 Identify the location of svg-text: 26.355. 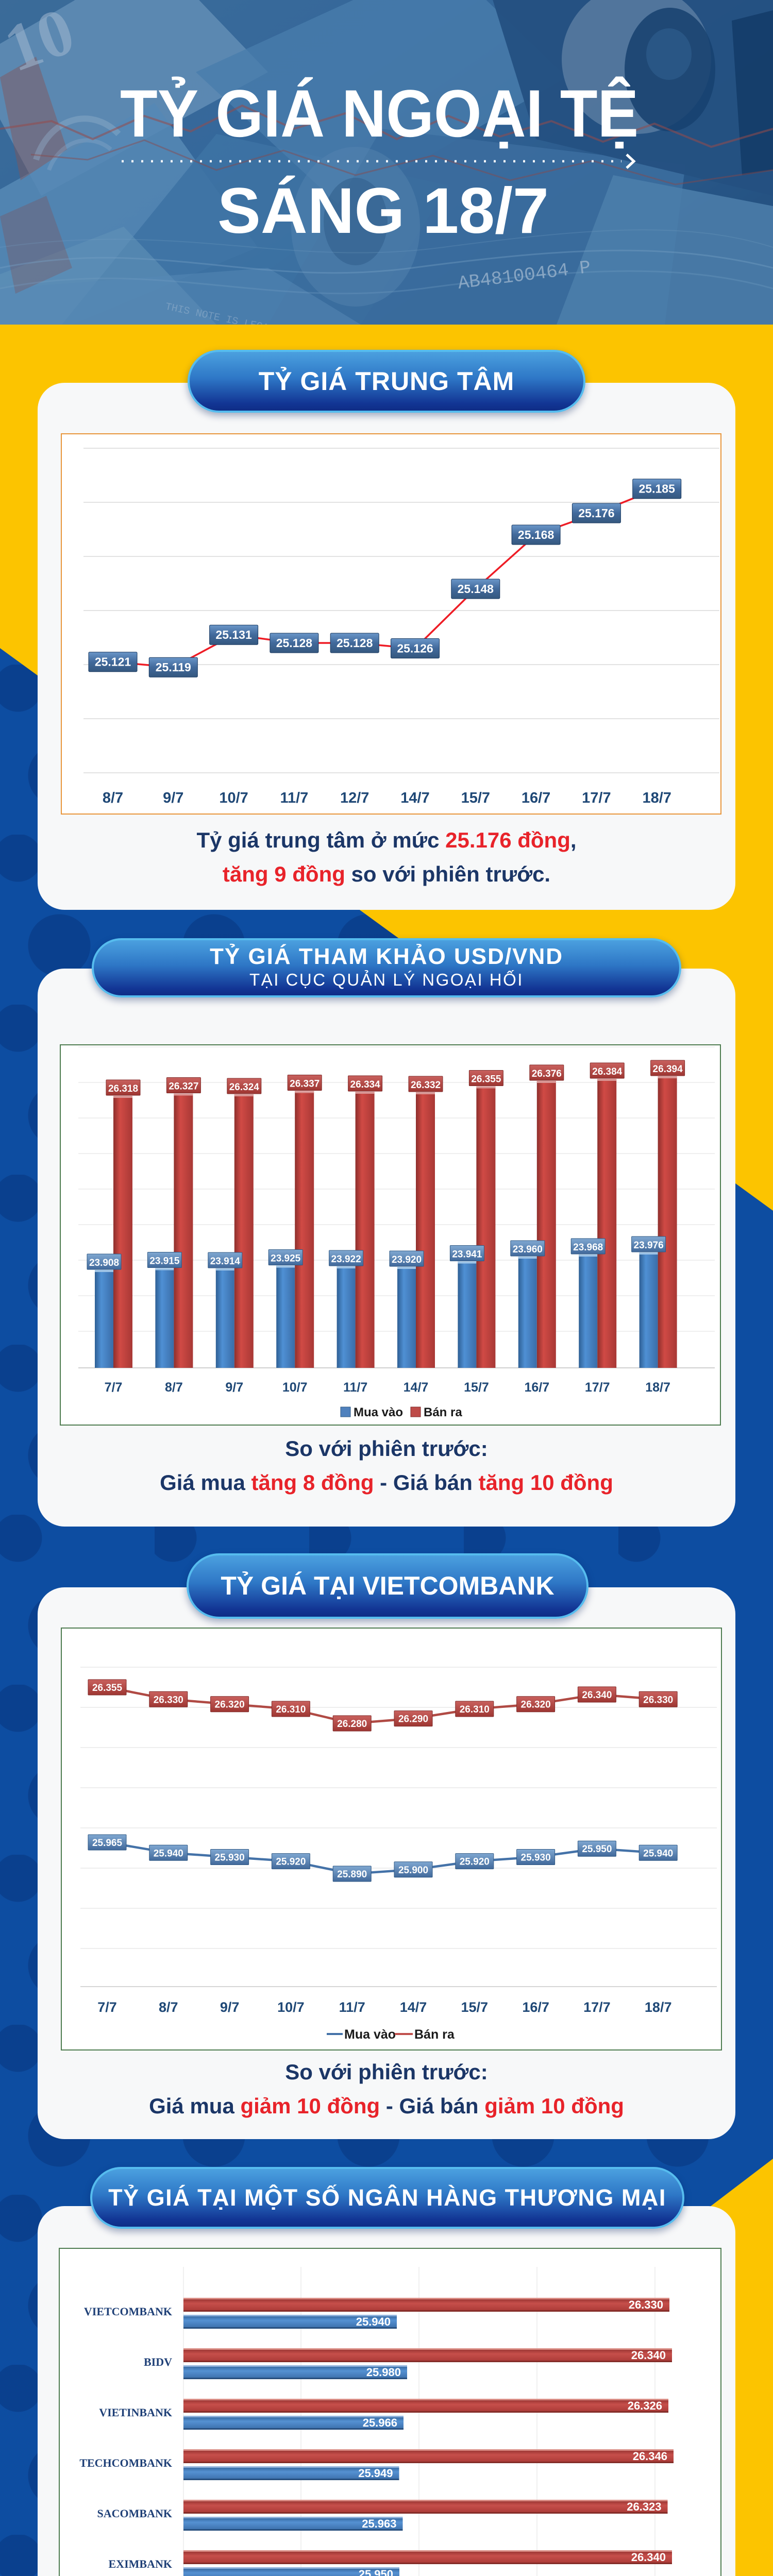
(107, 1688).